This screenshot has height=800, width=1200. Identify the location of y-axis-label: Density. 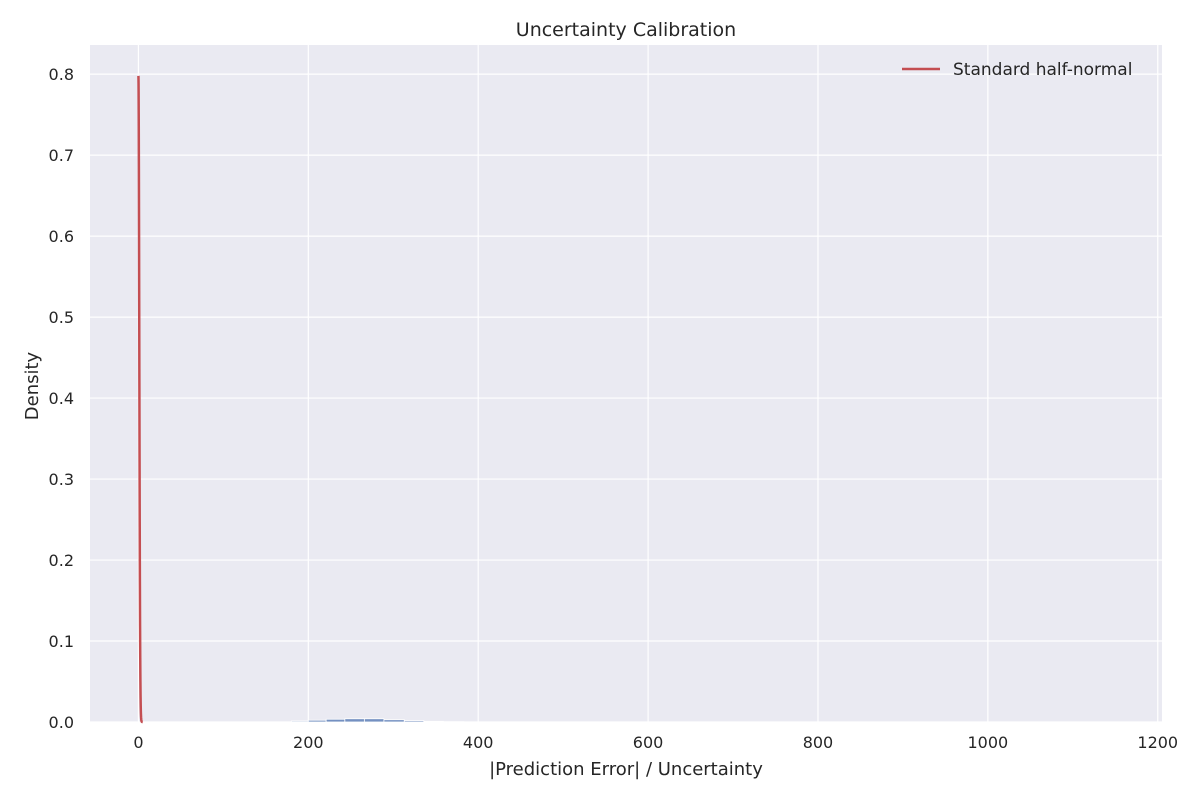
(32, 385).